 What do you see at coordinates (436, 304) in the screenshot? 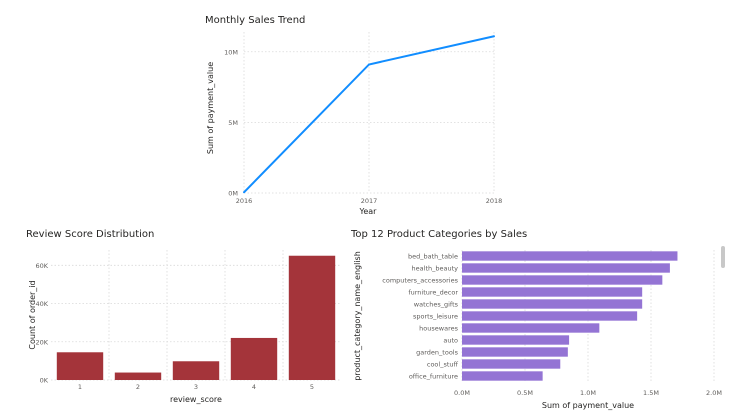
I see `category-chart-y-label: watches_gifts` at bounding box center [436, 304].